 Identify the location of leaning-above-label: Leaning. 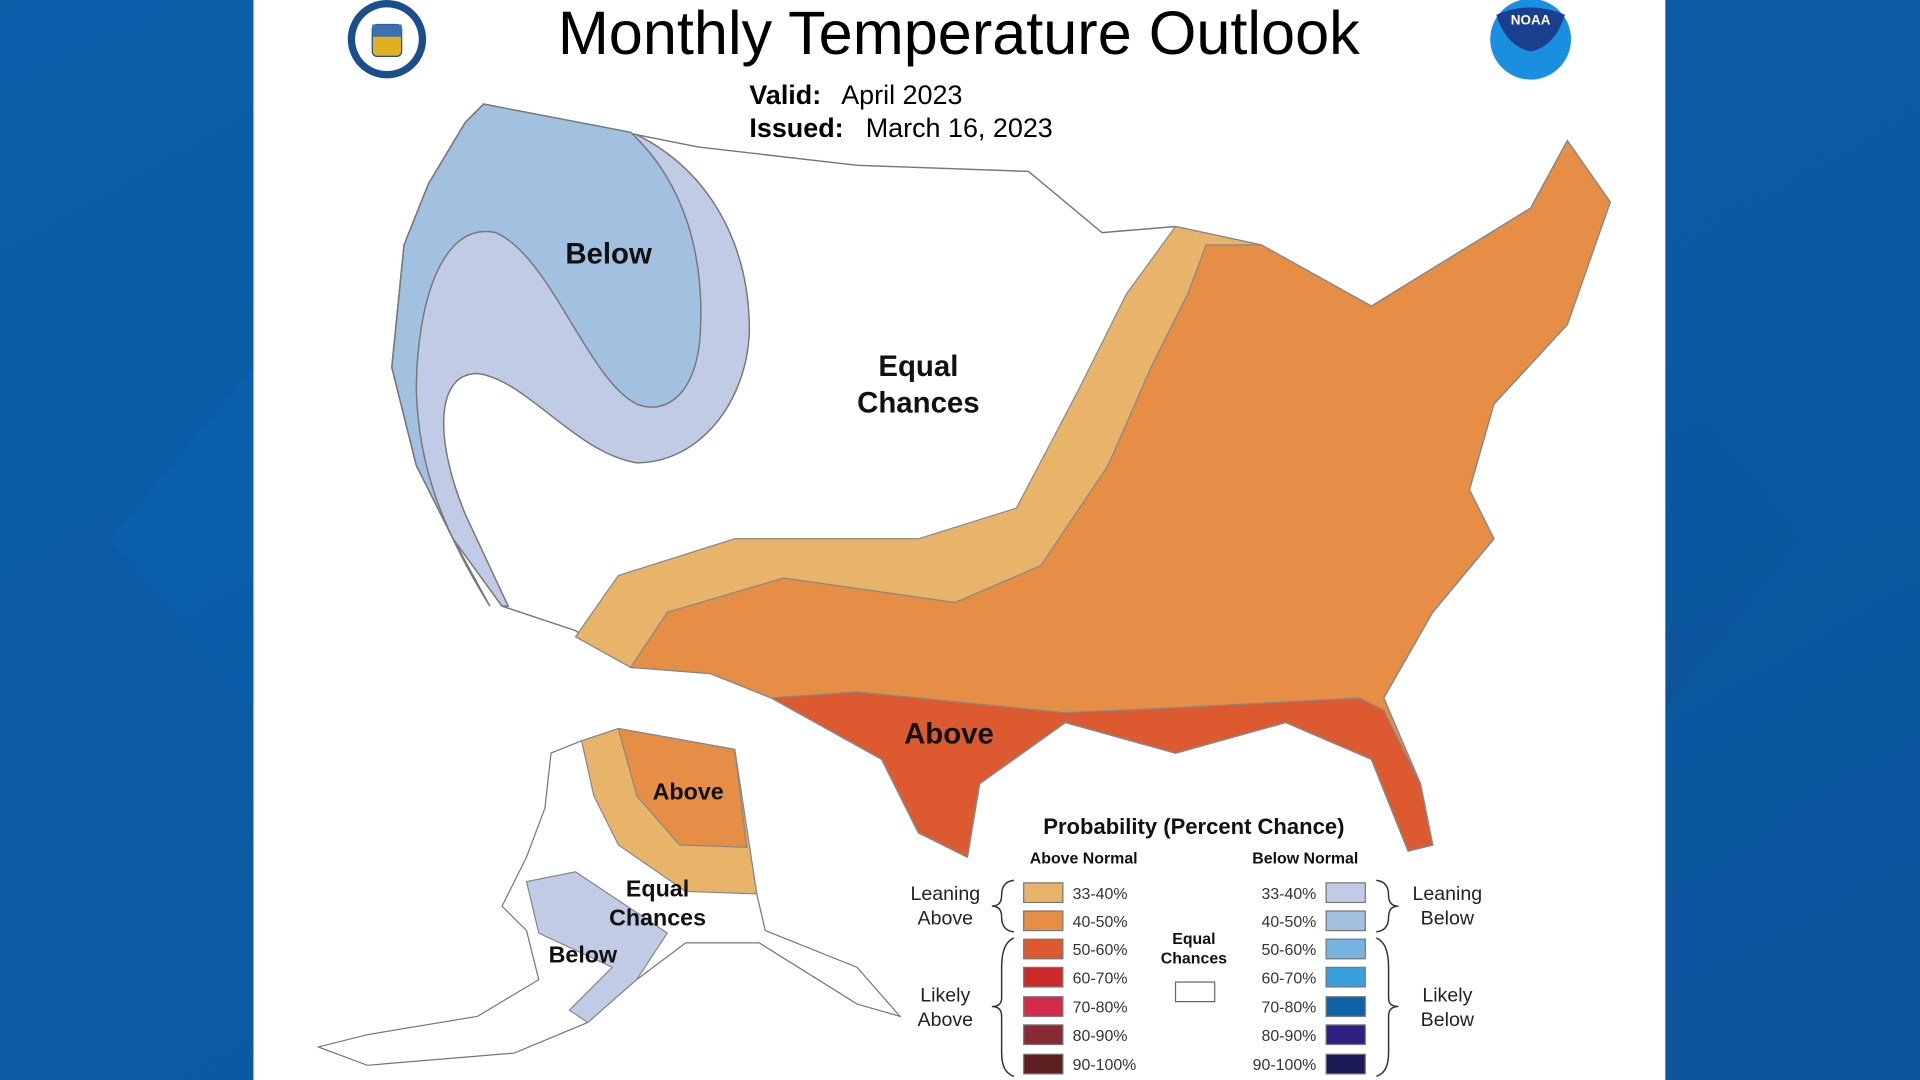
(945, 894).